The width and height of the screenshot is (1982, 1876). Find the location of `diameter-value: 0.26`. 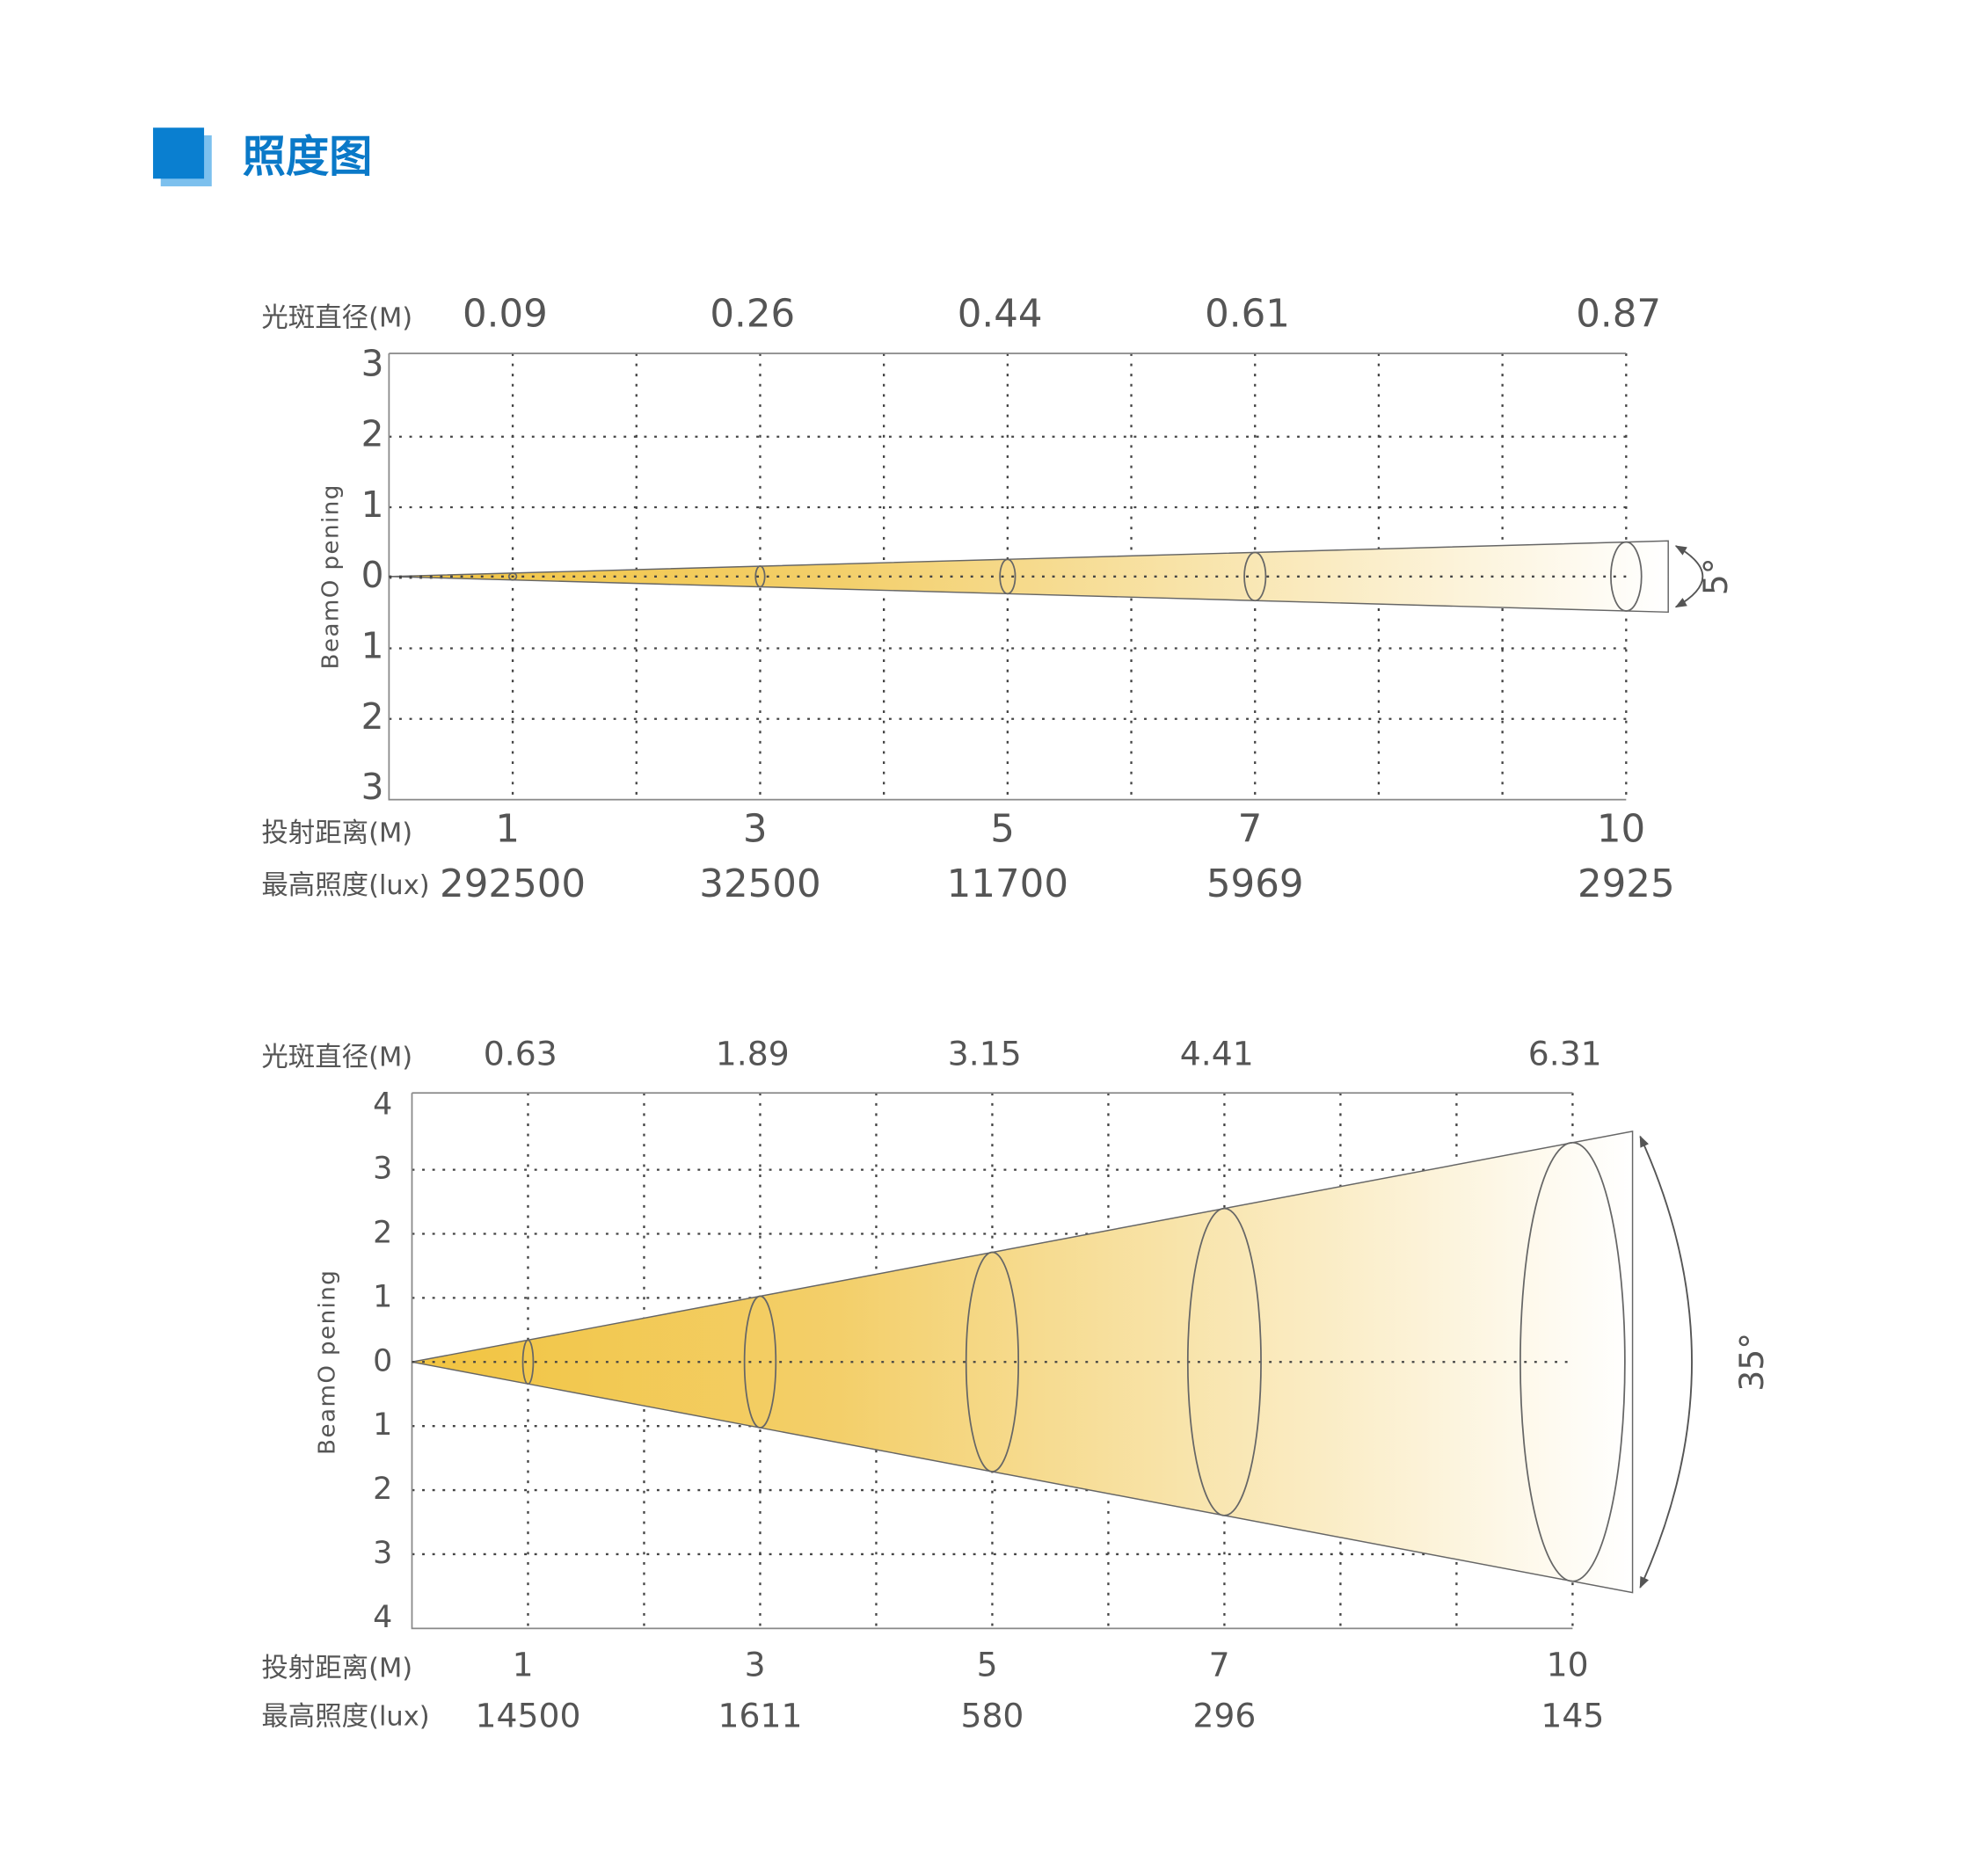

diameter-value: 0.26 is located at coordinates (752, 314).